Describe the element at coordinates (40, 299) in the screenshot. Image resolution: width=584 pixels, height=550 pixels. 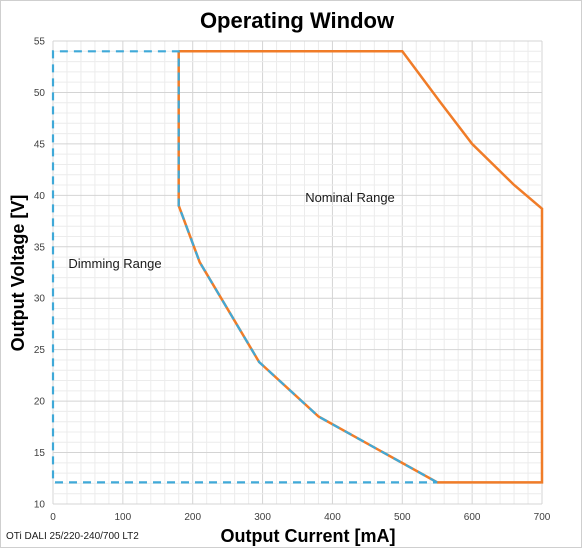
I see `y-tick-label: 30` at that location.